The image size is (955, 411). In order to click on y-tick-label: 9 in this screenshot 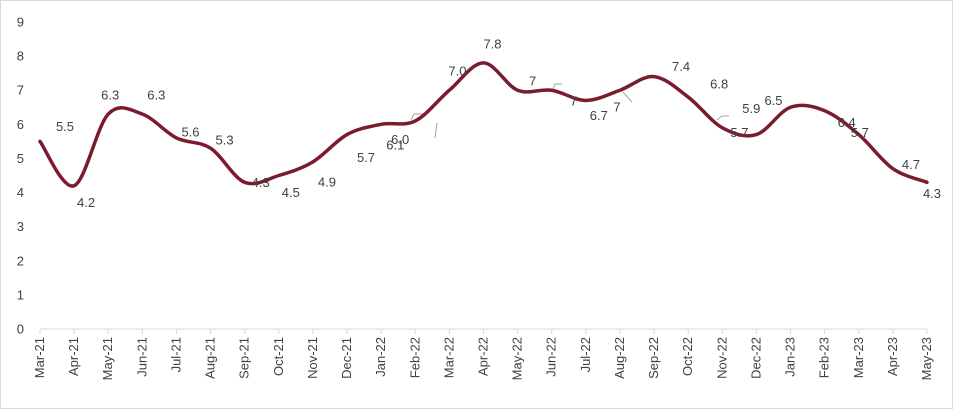, I will do `click(20, 22)`.